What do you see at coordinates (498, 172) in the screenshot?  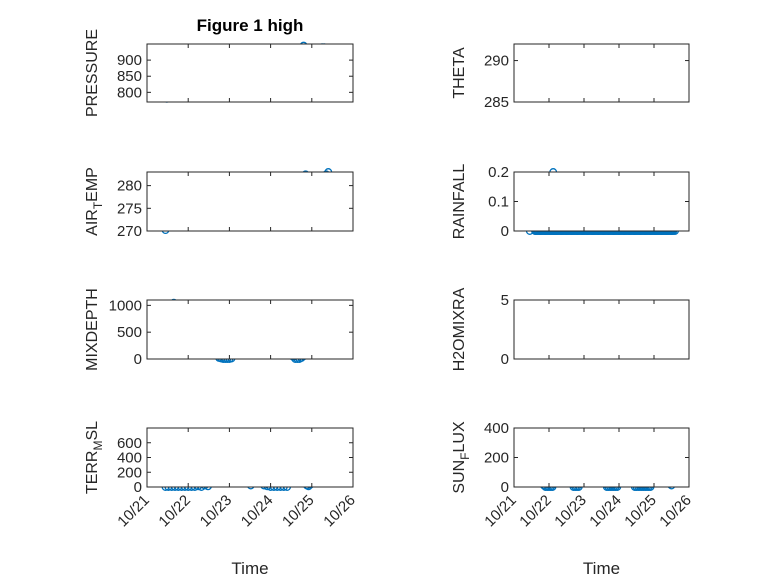 I see `y-tick-label: 0.2` at bounding box center [498, 172].